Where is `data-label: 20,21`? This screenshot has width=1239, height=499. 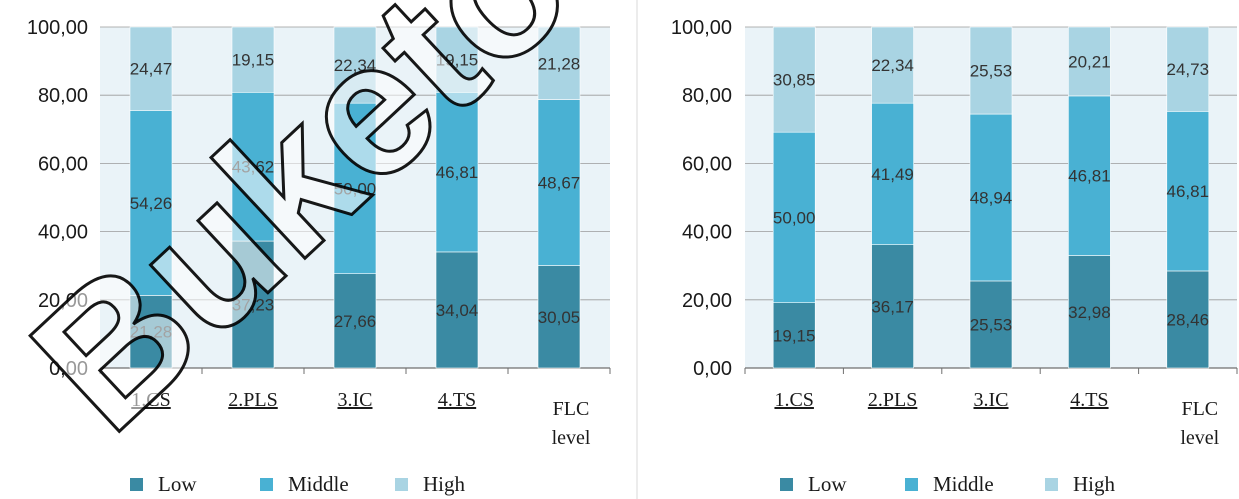 data-label: 20,21 is located at coordinates (1089, 61).